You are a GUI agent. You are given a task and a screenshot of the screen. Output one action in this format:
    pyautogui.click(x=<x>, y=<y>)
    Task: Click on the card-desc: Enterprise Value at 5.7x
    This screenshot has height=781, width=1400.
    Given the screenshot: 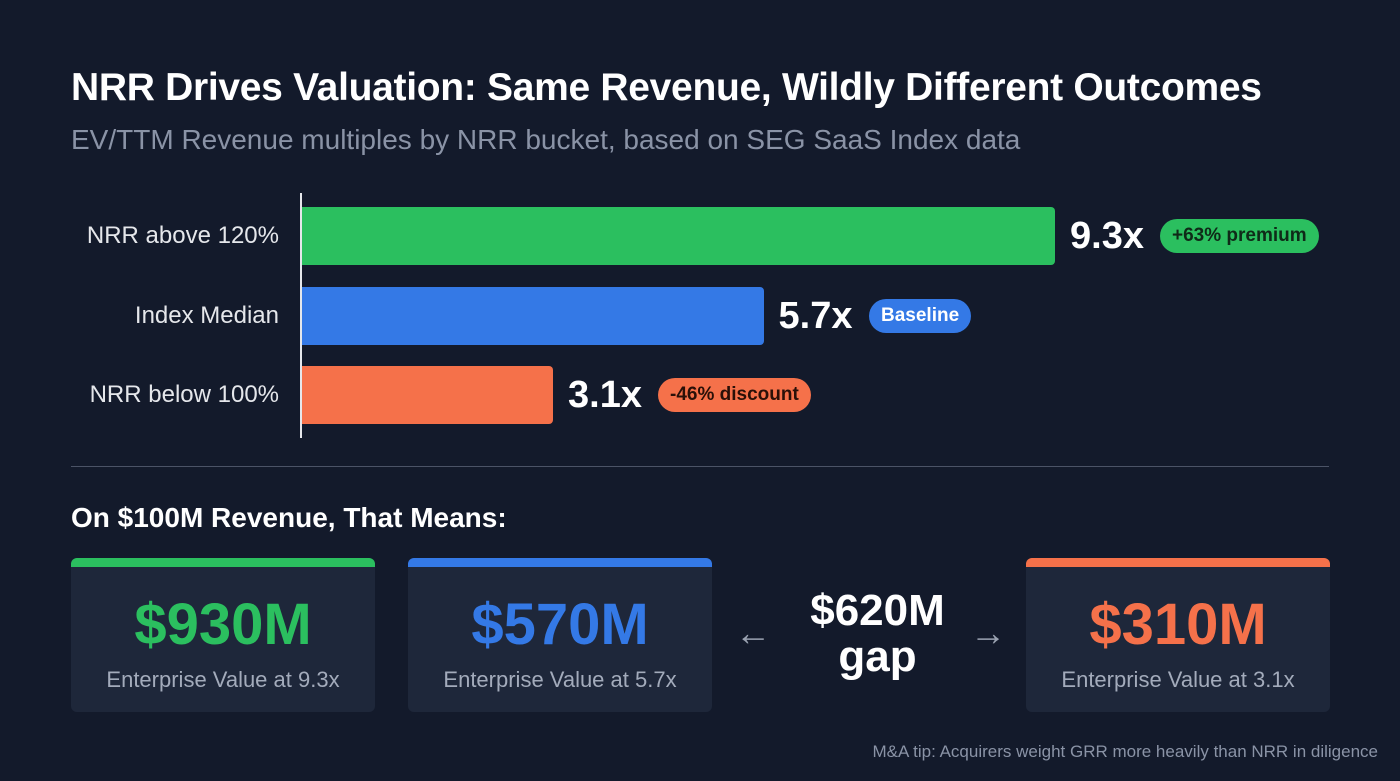 What is the action you would take?
    pyautogui.click(x=560, y=679)
    